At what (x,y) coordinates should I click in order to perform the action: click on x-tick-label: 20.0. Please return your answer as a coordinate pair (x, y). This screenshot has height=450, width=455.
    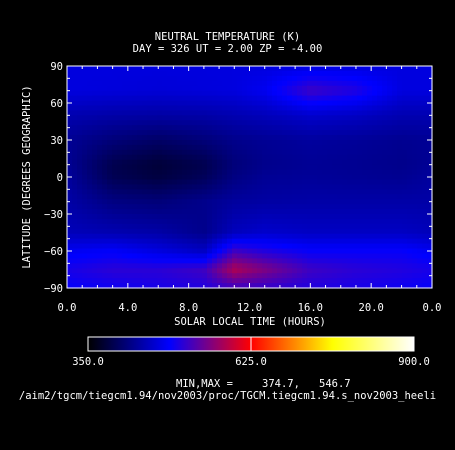
    Looking at the image, I should click on (371, 308).